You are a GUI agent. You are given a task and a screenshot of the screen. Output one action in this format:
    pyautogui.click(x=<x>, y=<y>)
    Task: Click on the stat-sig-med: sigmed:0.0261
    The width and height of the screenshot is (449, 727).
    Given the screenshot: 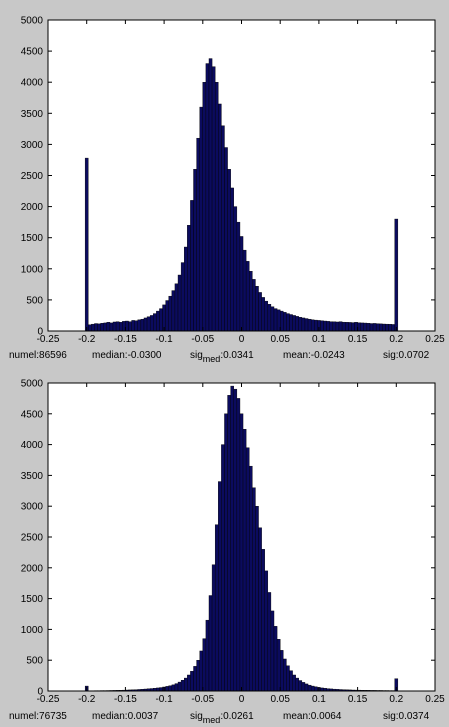 What is the action you would take?
    pyautogui.click(x=222, y=718)
    